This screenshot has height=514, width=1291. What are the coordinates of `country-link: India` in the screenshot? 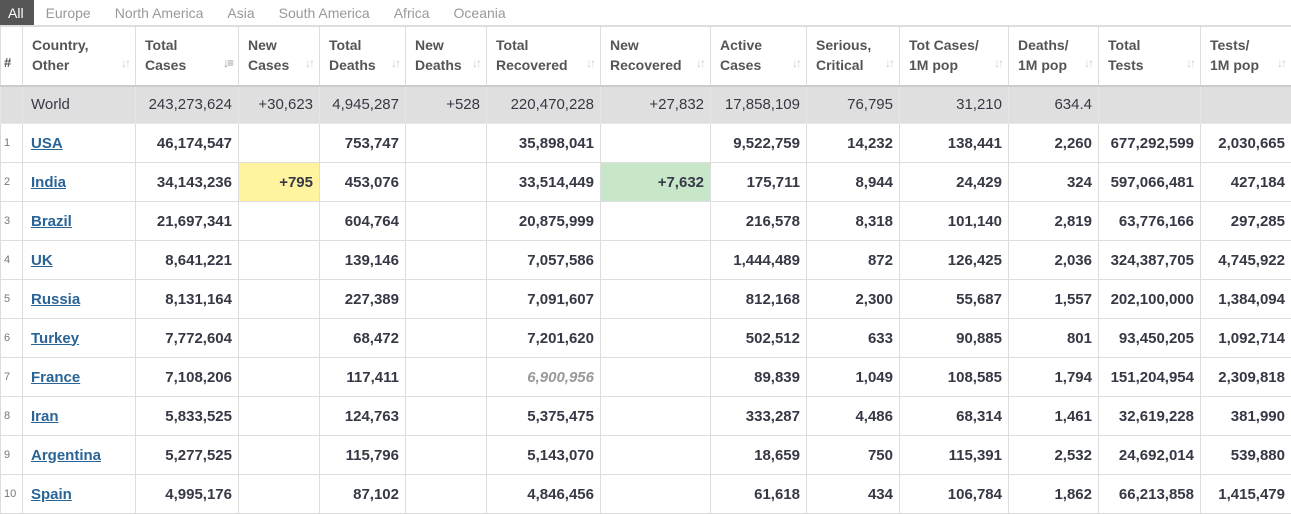 It's located at (48, 182).